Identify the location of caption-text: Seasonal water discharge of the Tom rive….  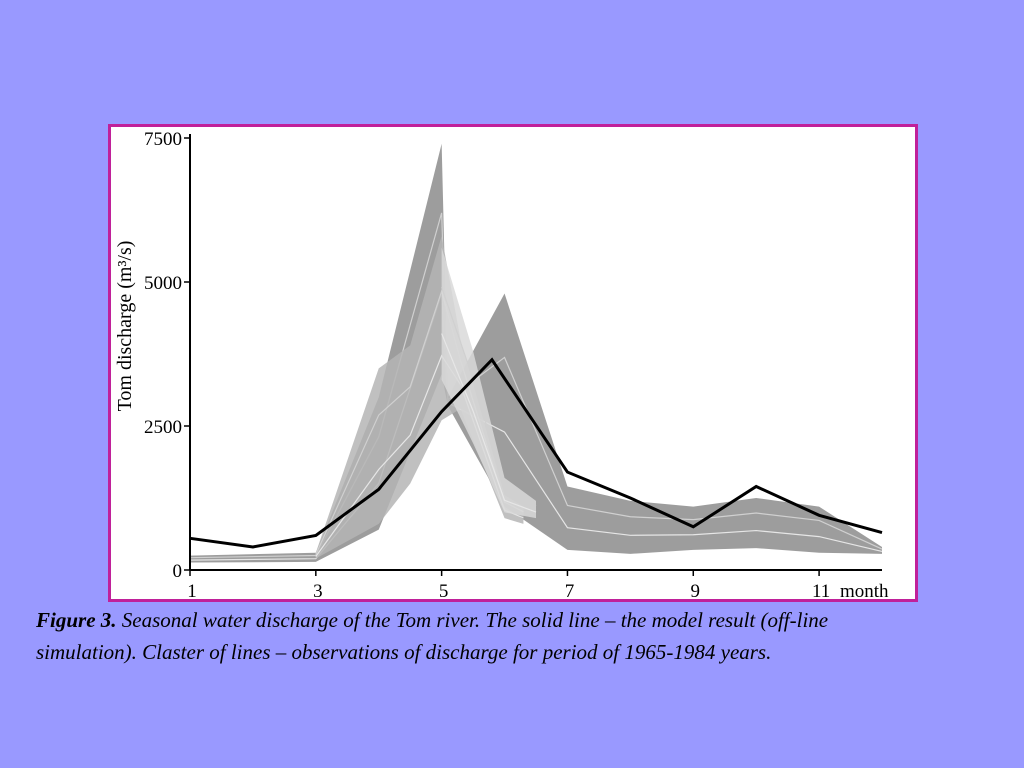
(432, 636).